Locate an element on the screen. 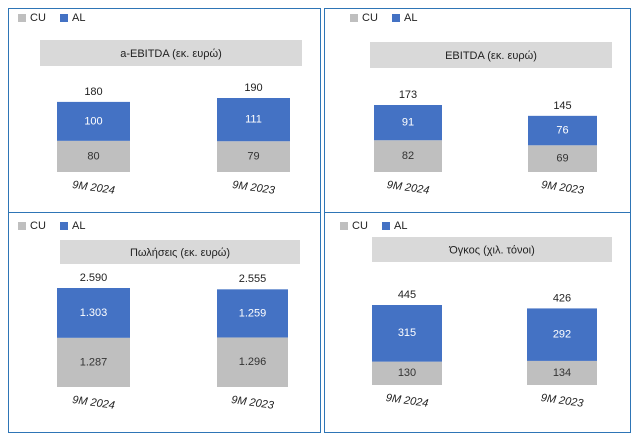 Image resolution: width=637 pixels, height=440 pixels. total-label: 145 is located at coordinates (562, 106).